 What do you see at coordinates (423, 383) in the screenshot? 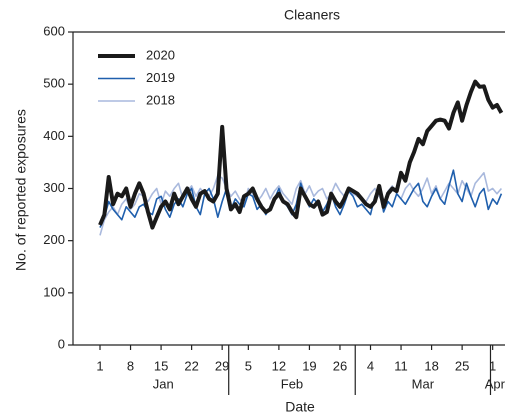
I see `month-label: Mar` at bounding box center [423, 383].